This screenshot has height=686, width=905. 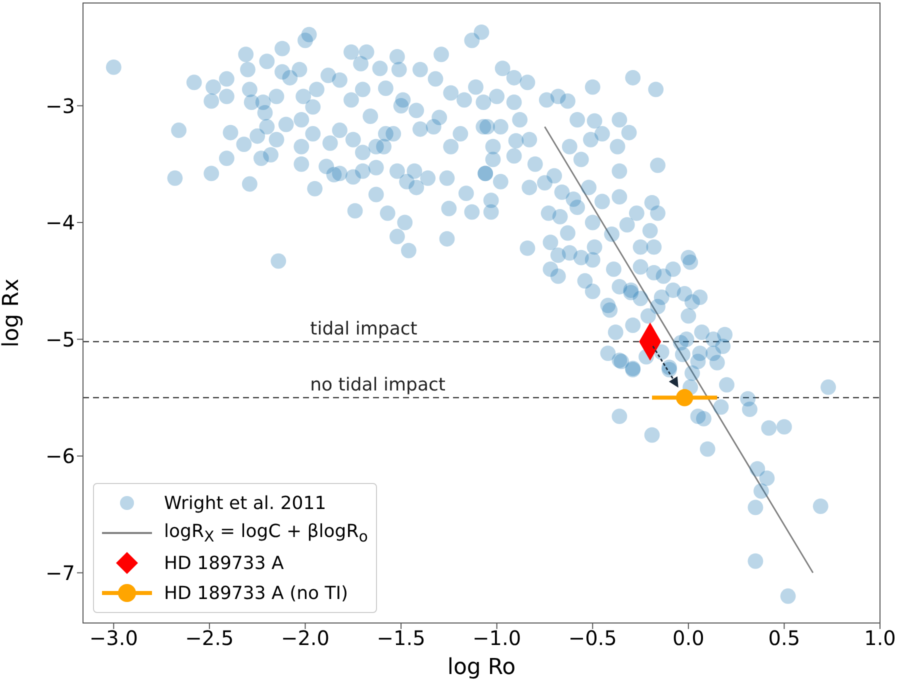 What do you see at coordinates (245, 503) in the screenshot?
I see `legend-label: Wright et al. 2011` at bounding box center [245, 503].